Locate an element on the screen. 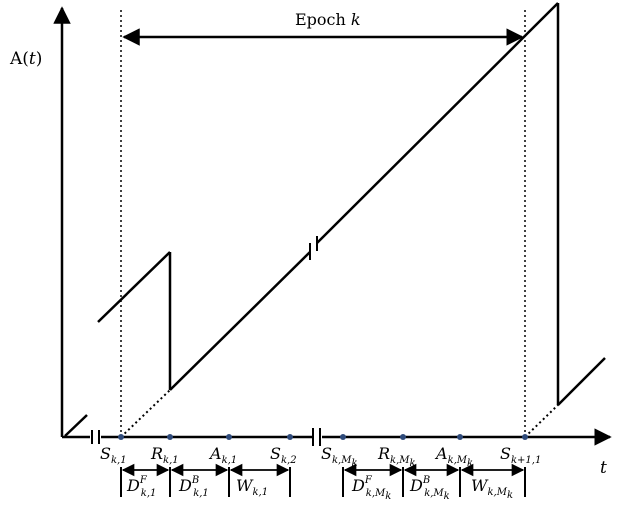 The height and width of the screenshot is (517, 622). point-label: Ak,Mk is located at coordinates (453, 456).